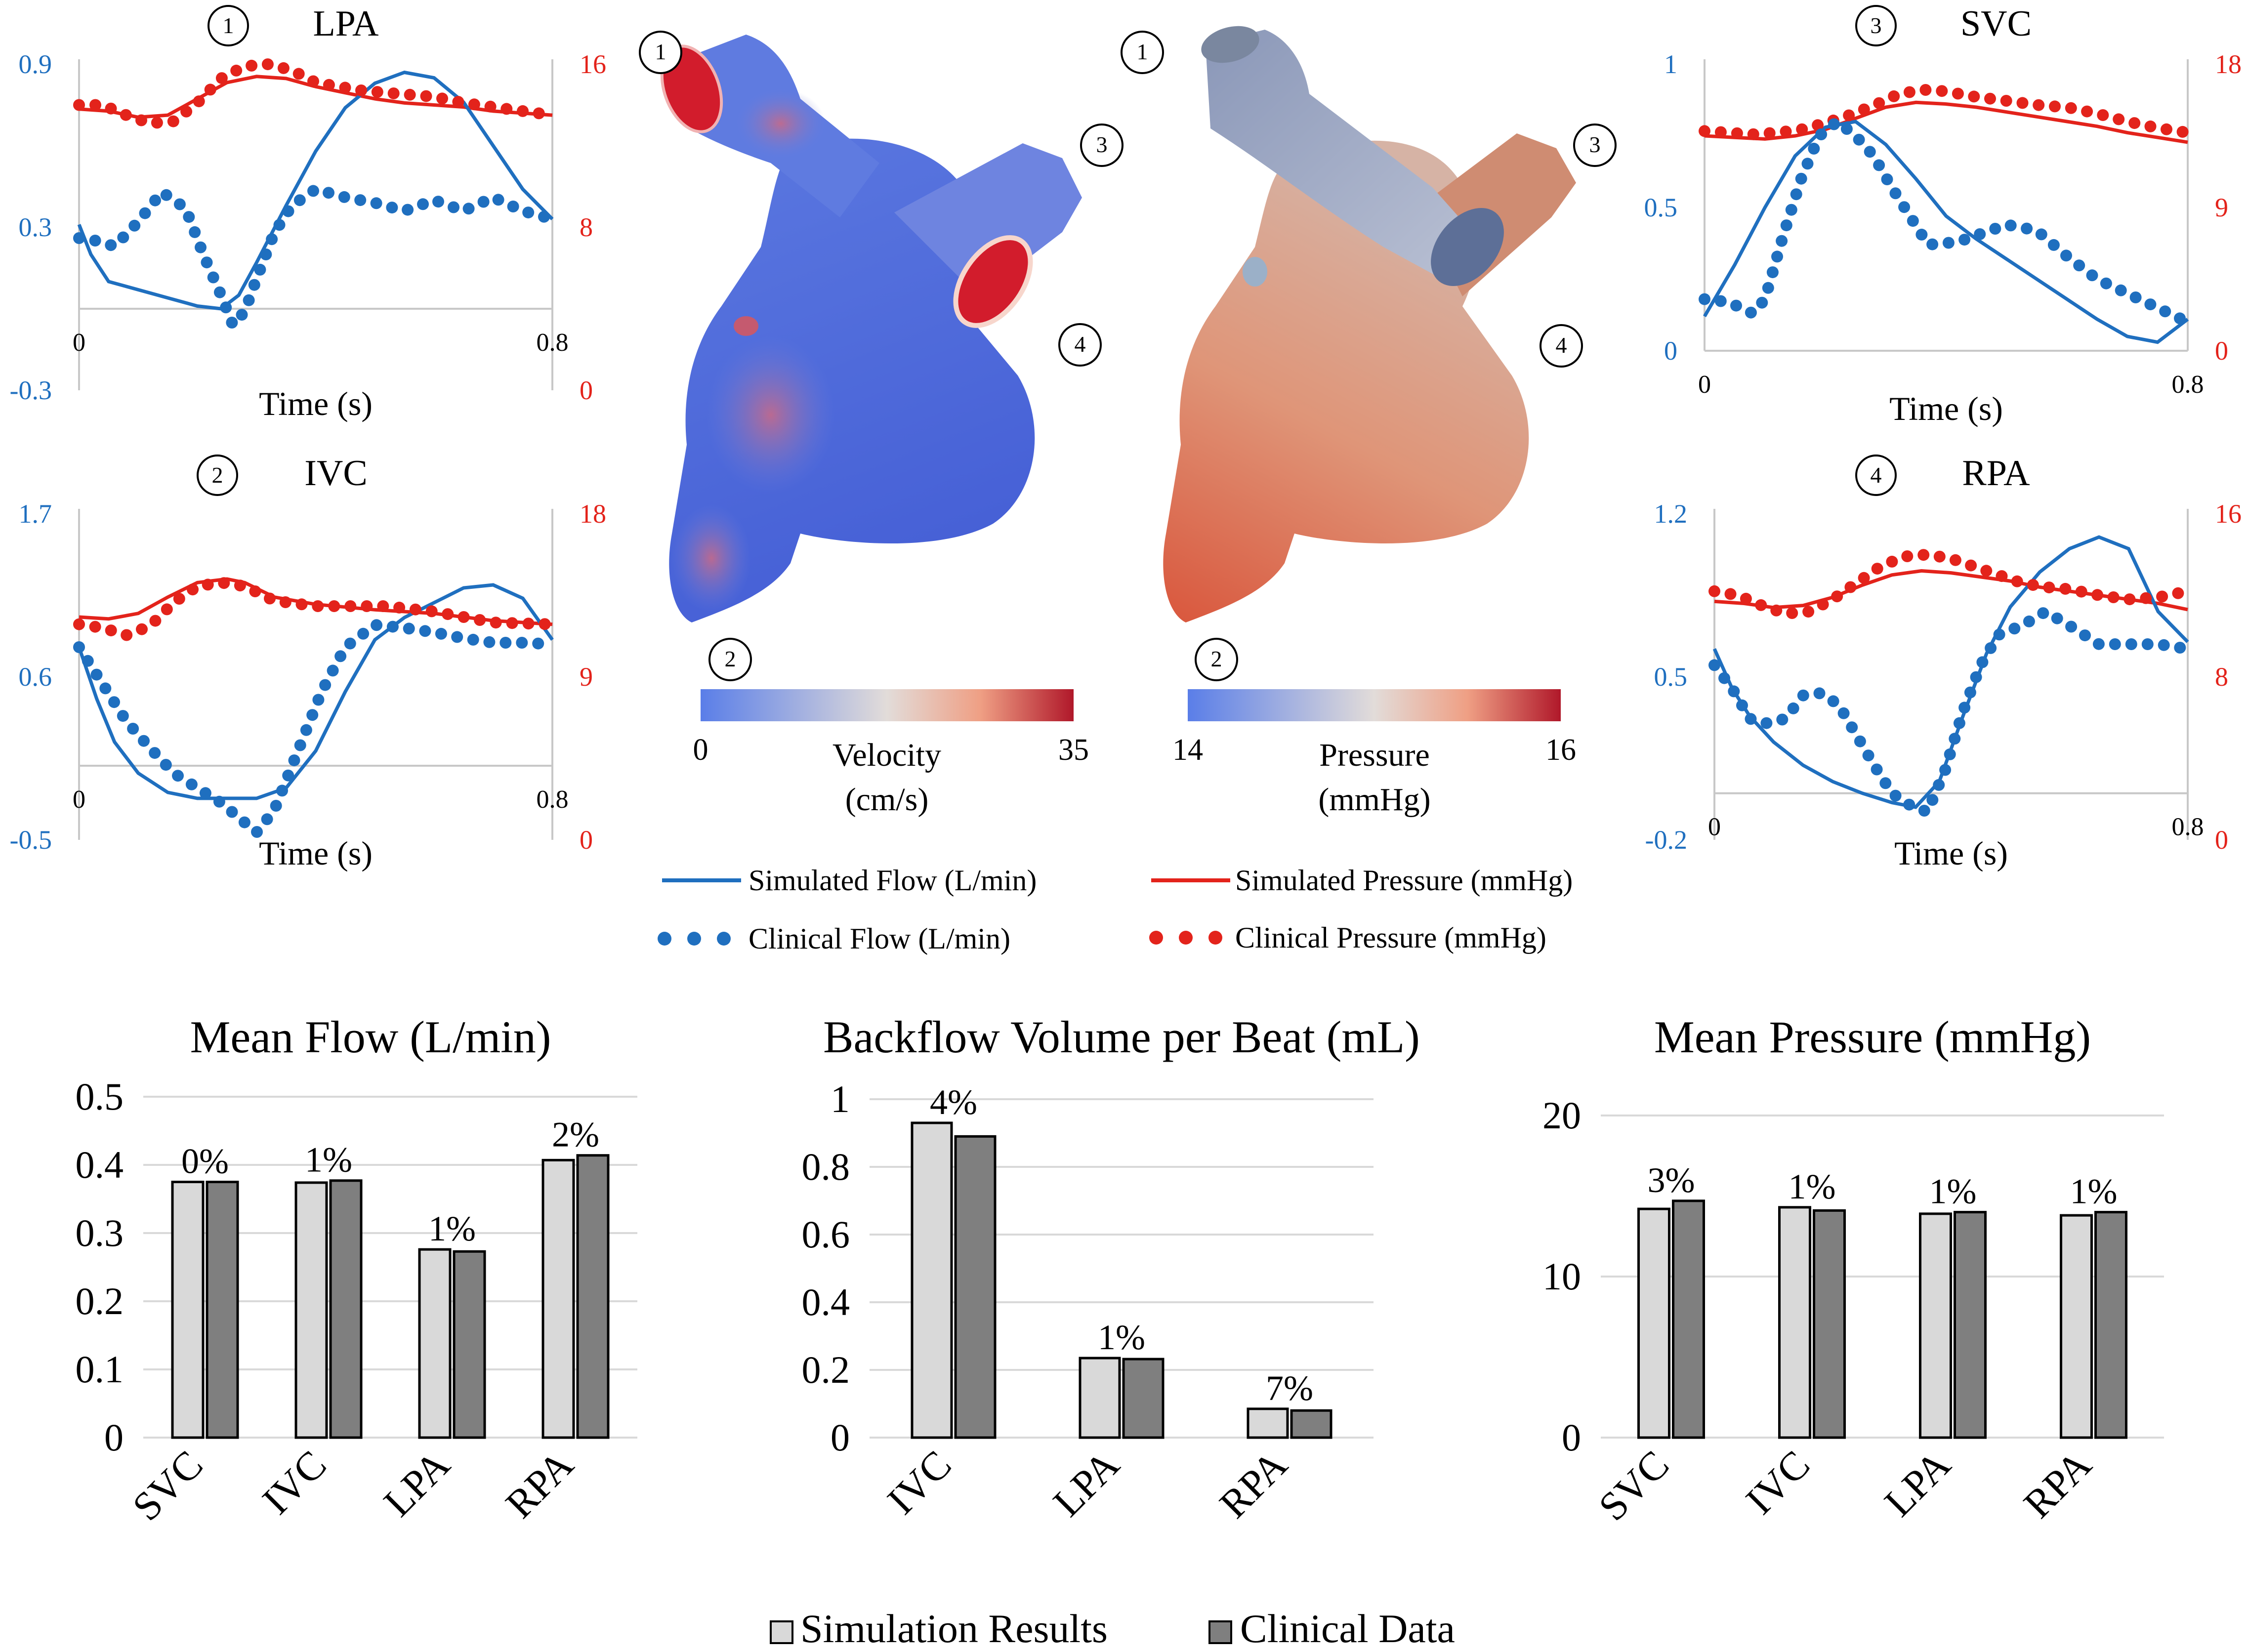 The image size is (2248, 1652). I want to click on bar-chart-2-bar-clin-svc, so click(1689, 1319).